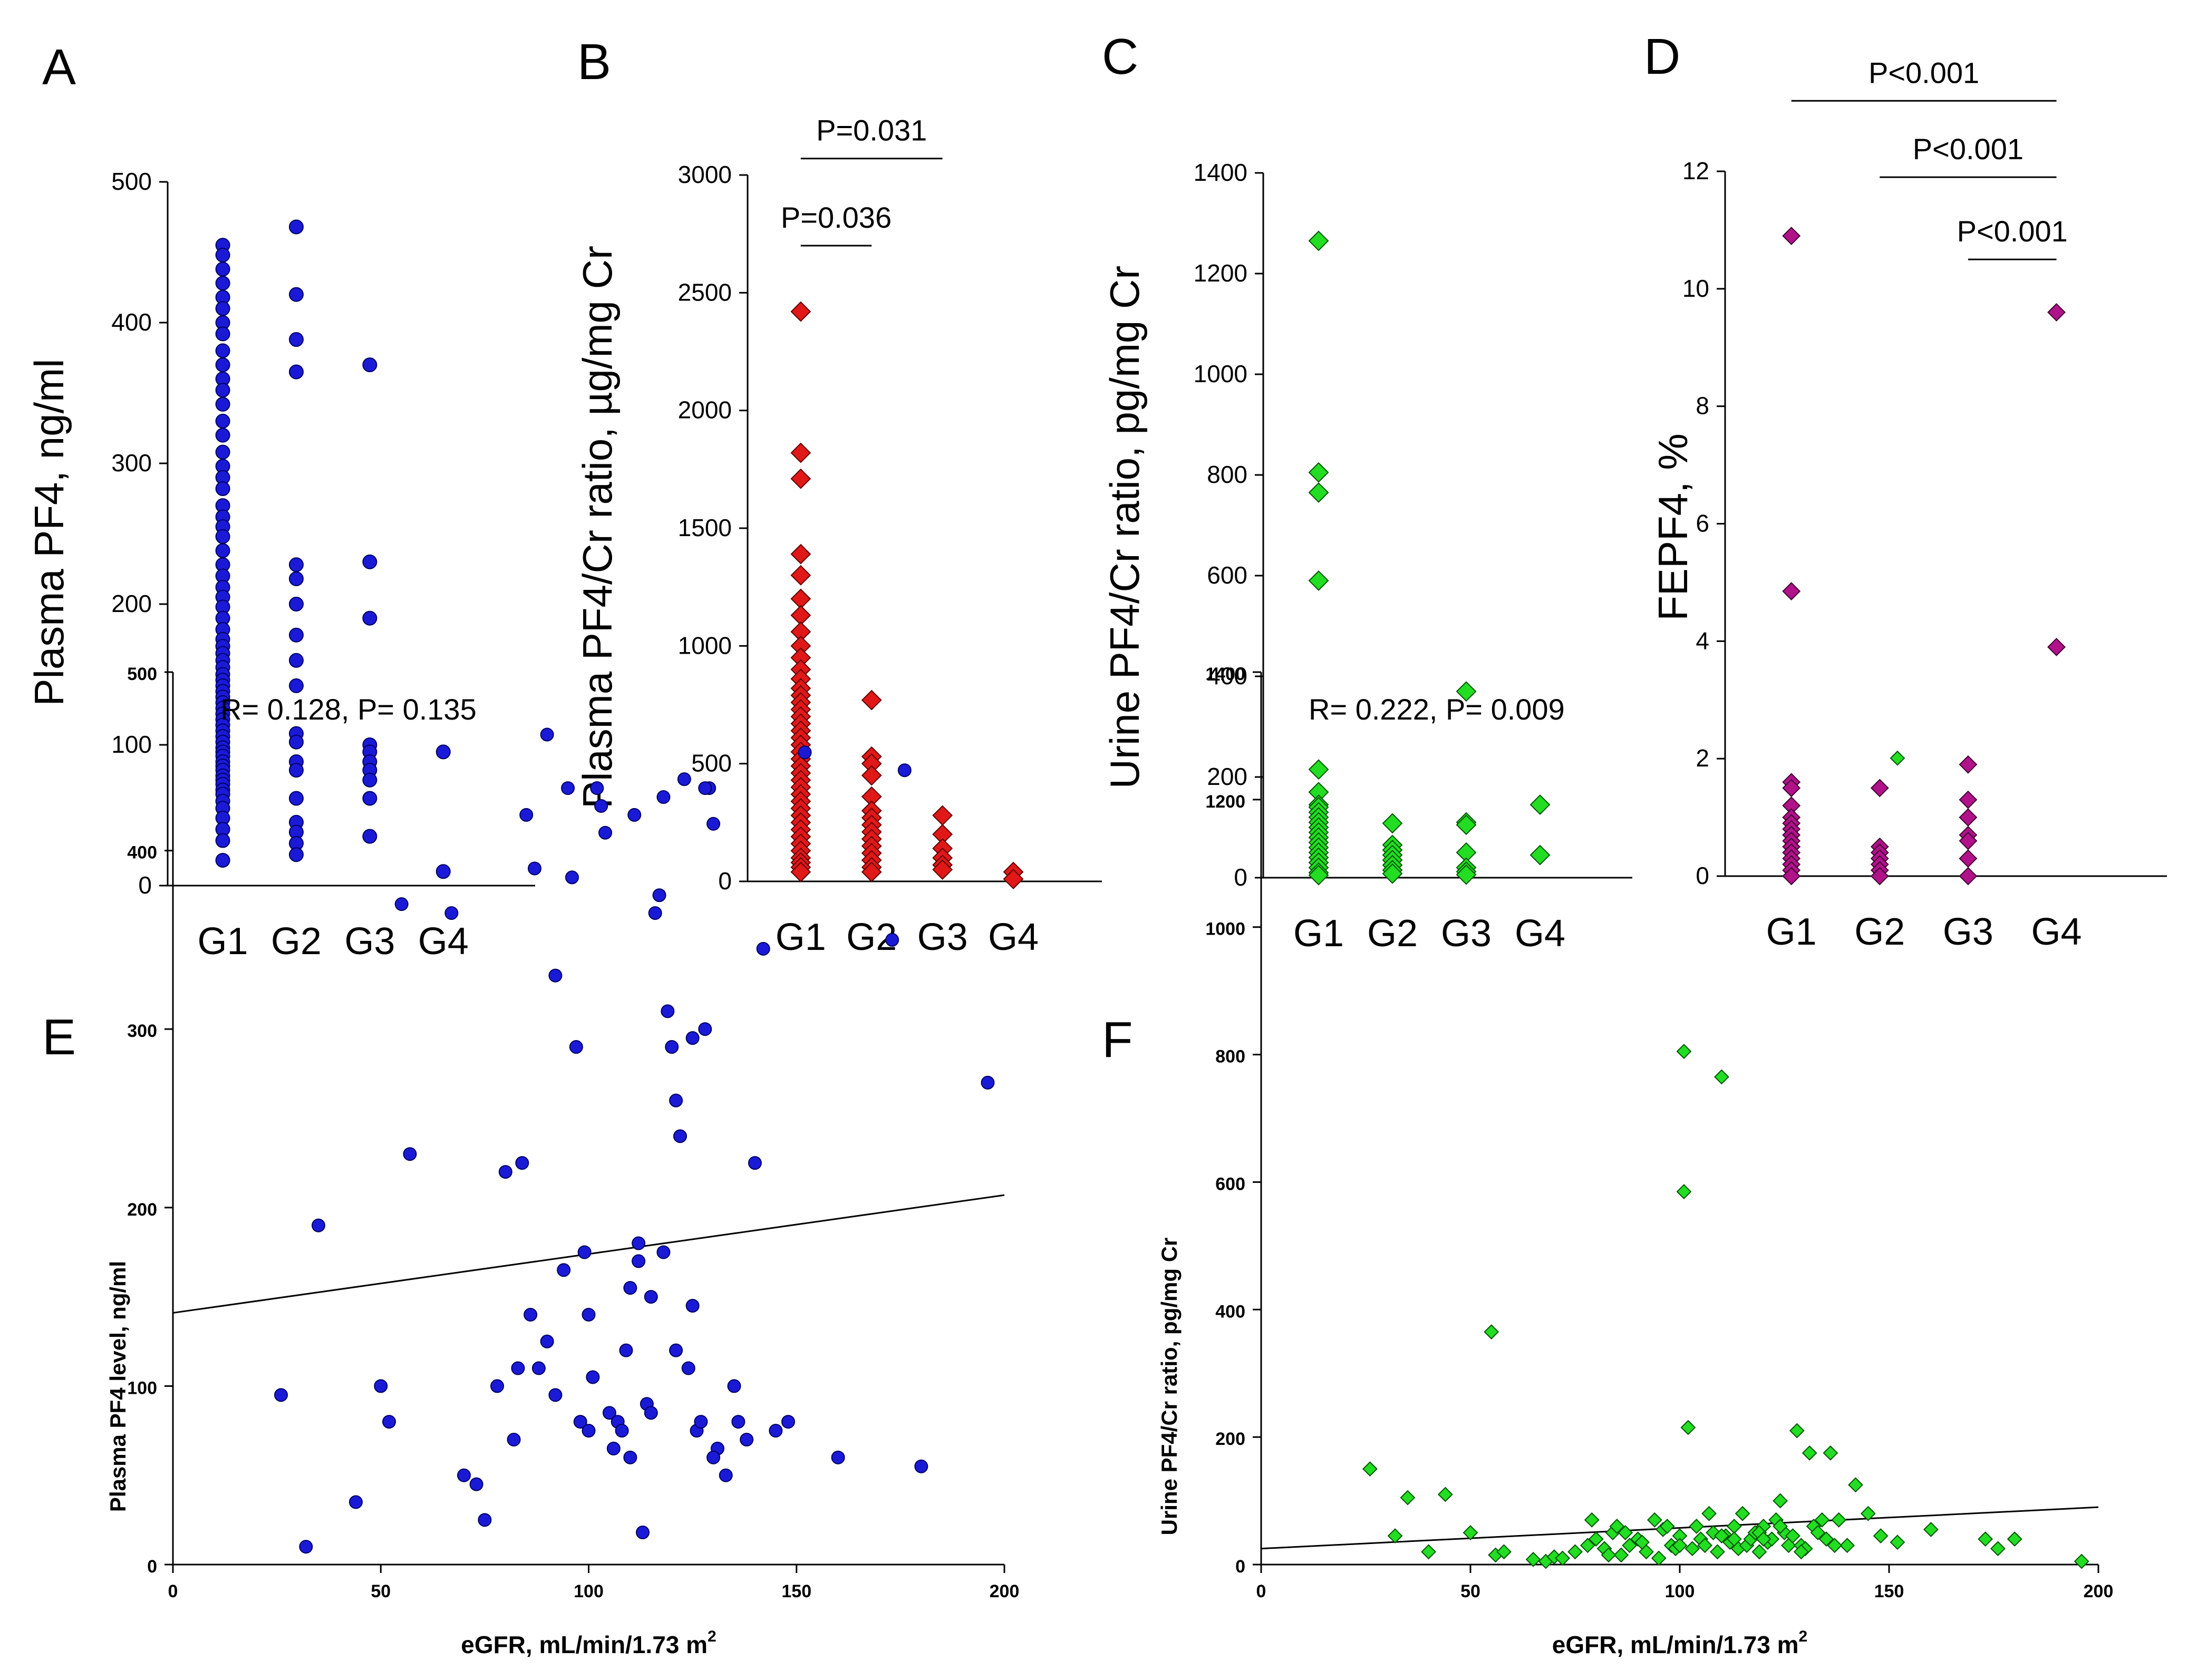  I want to click on y-tick-label: 8, so click(1702, 406).